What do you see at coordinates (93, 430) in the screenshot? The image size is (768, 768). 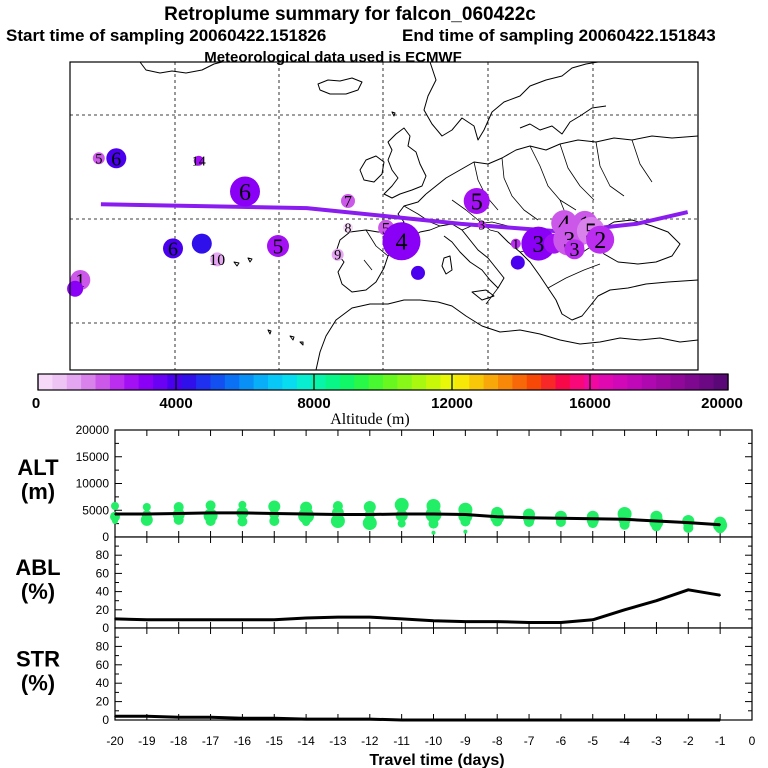 I see `y-tick-label: 20000` at bounding box center [93, 430].